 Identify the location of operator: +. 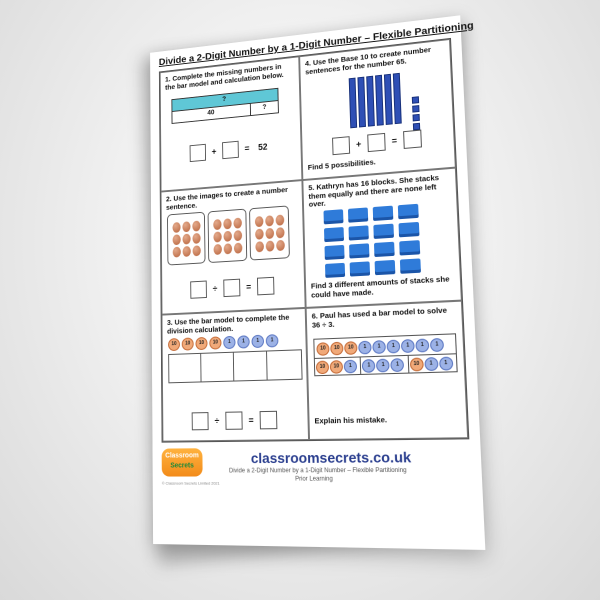
(214, 151).